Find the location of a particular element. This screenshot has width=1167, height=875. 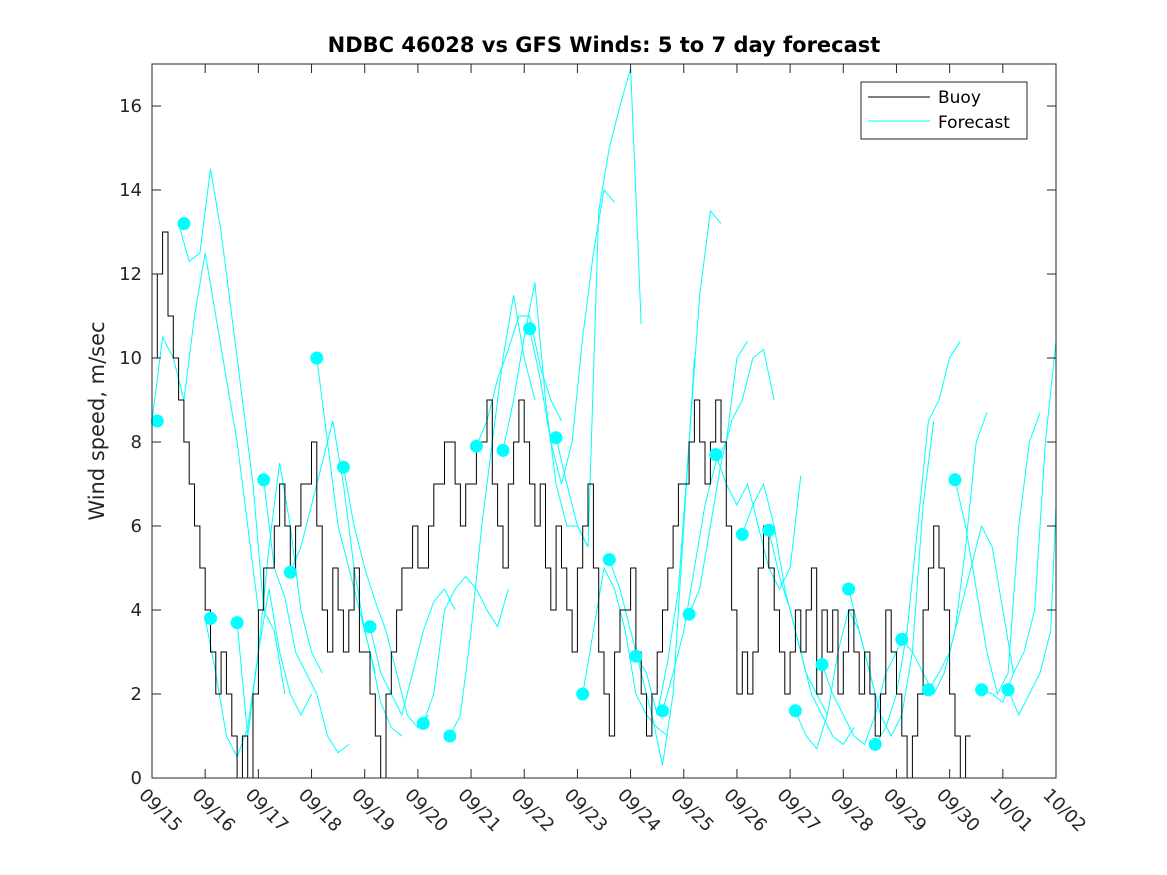

y-tick-label: 16 is located at coordinates (130, 106).